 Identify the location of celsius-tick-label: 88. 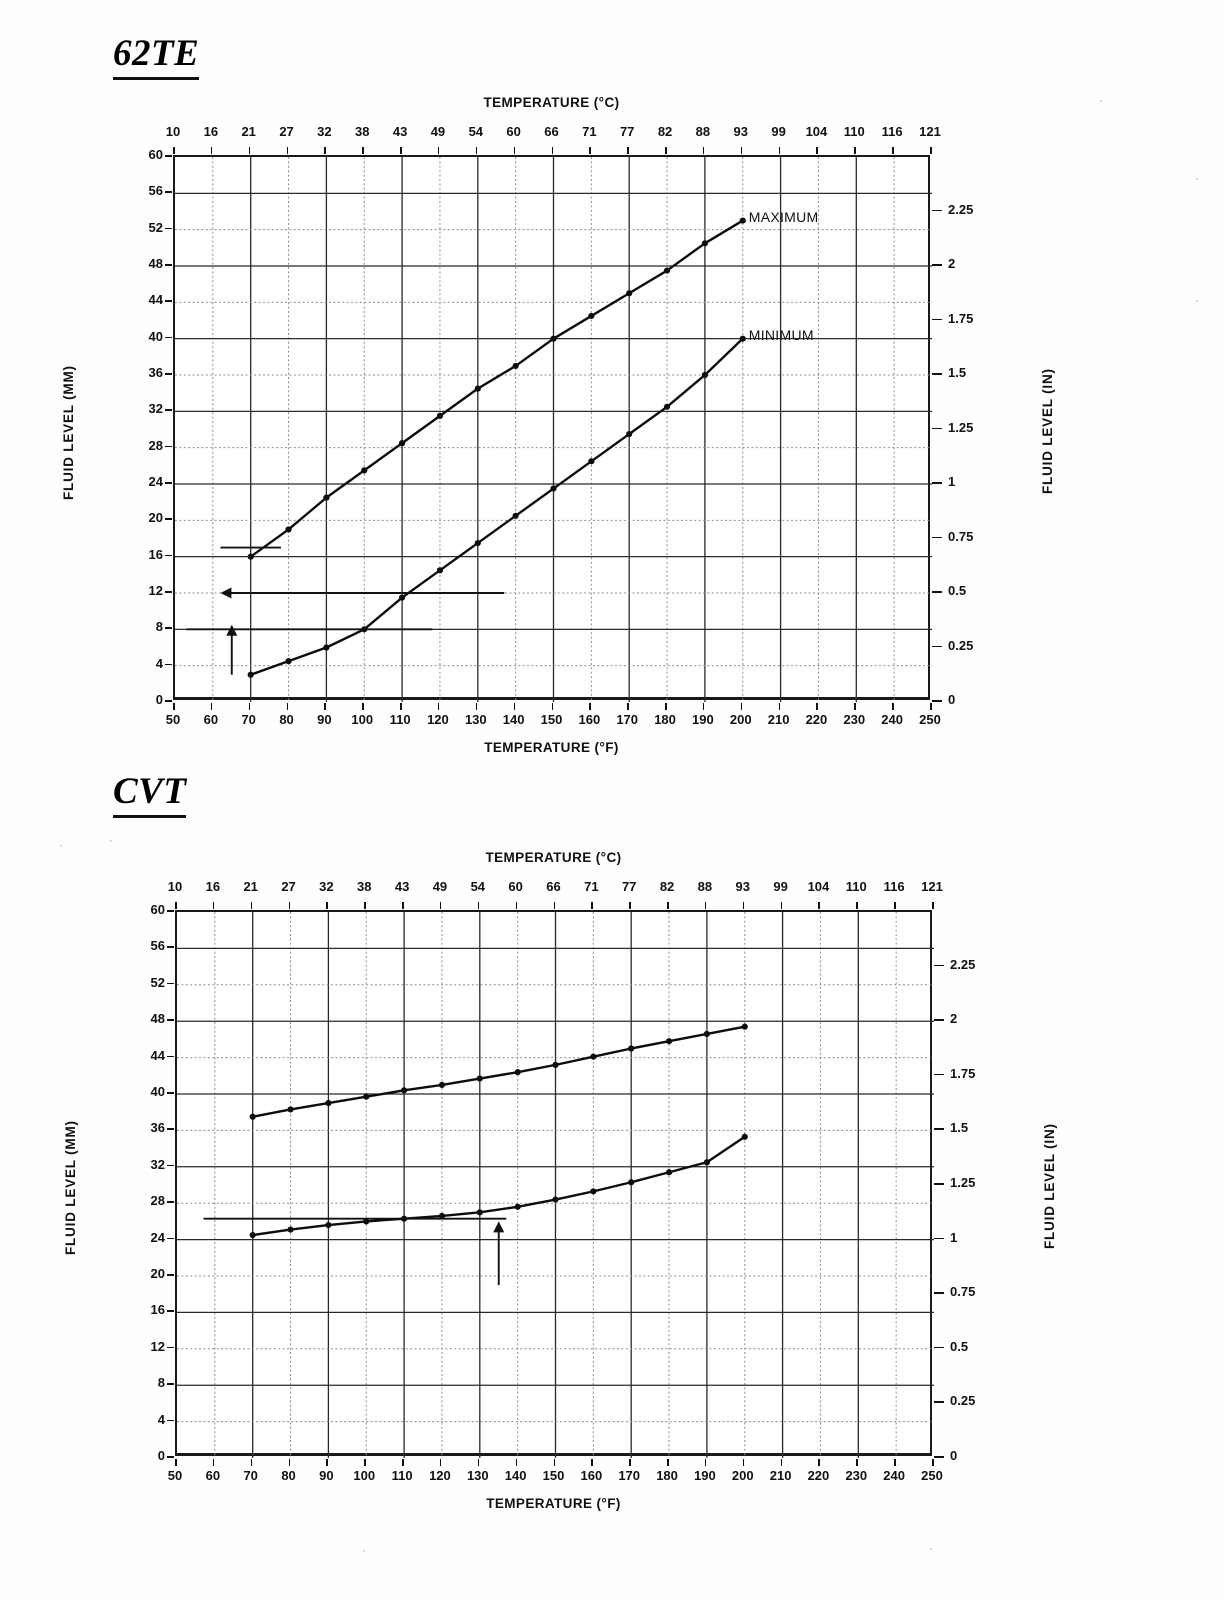
(703, 131).